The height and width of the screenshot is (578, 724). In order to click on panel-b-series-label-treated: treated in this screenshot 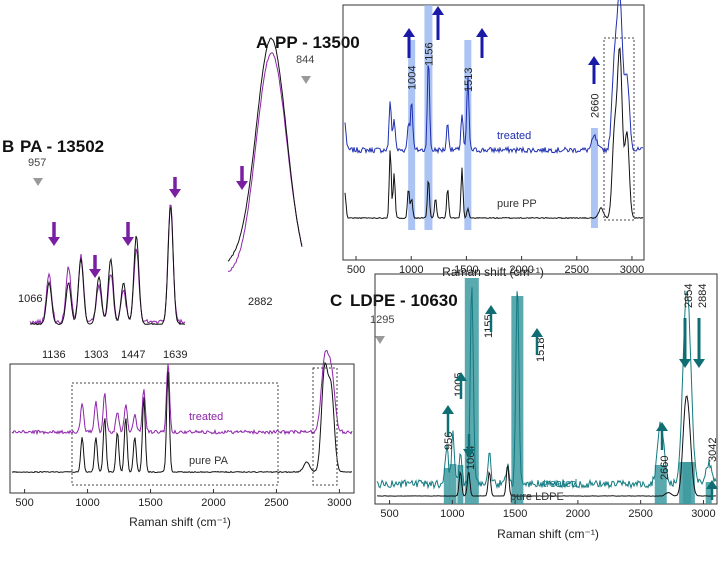, I will do `click(206, 417)`.